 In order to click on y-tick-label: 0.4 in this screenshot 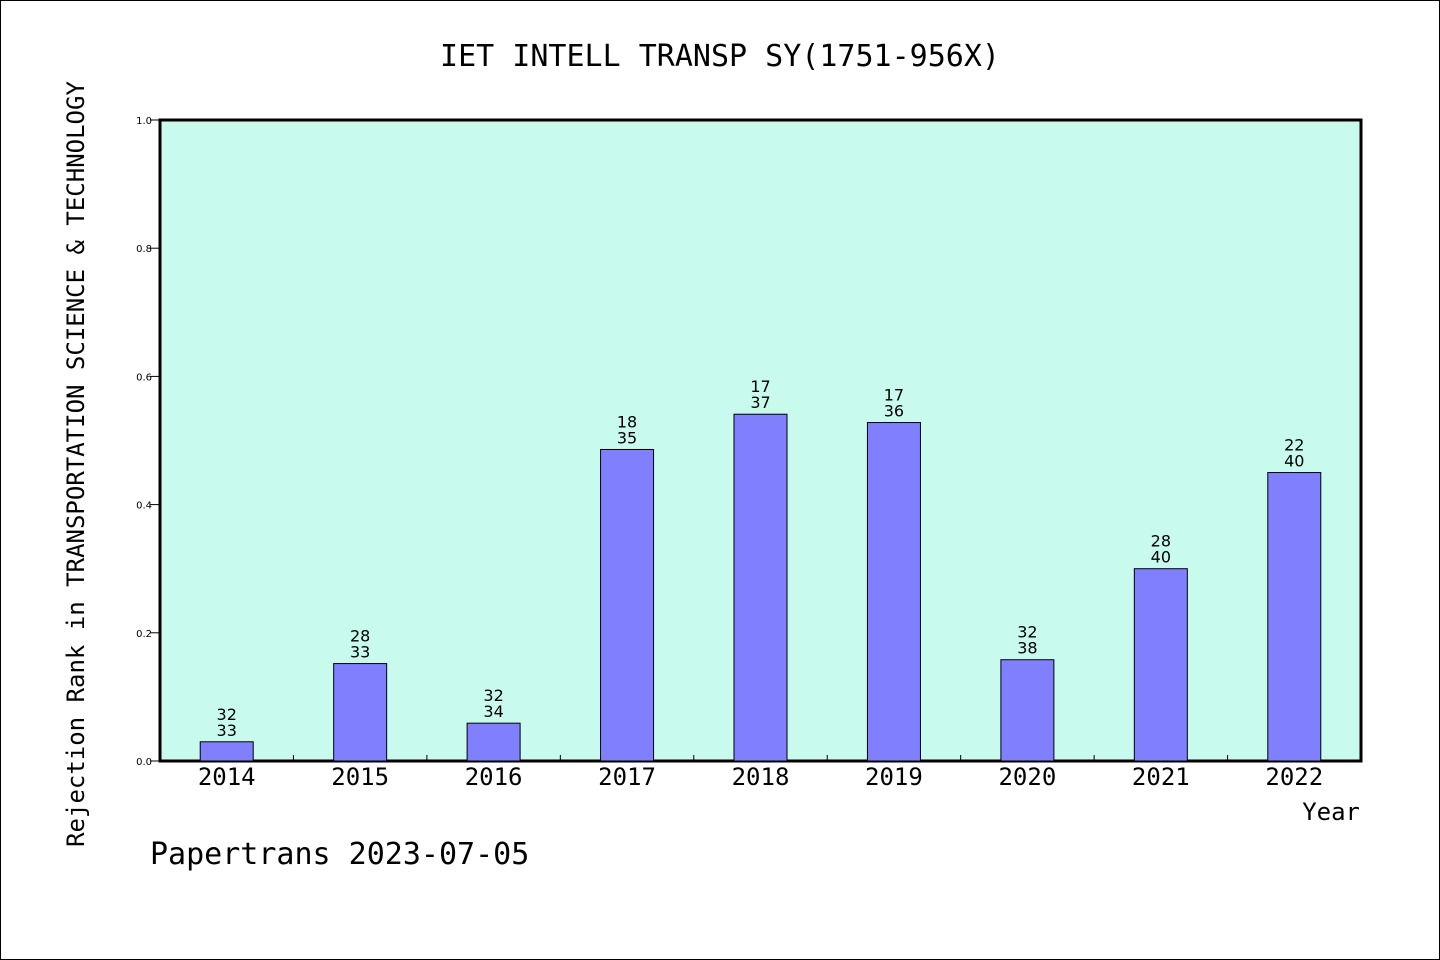, I will do `click(144, 506)`.